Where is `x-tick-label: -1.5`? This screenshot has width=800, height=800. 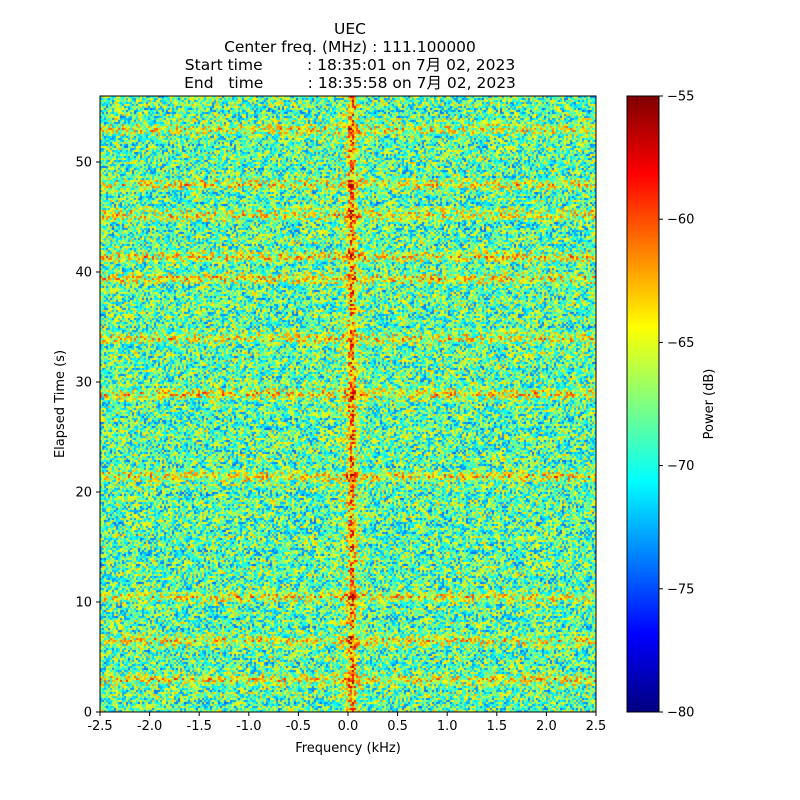 x-tick-label: -1.5 is located at coordinates (199, 726).